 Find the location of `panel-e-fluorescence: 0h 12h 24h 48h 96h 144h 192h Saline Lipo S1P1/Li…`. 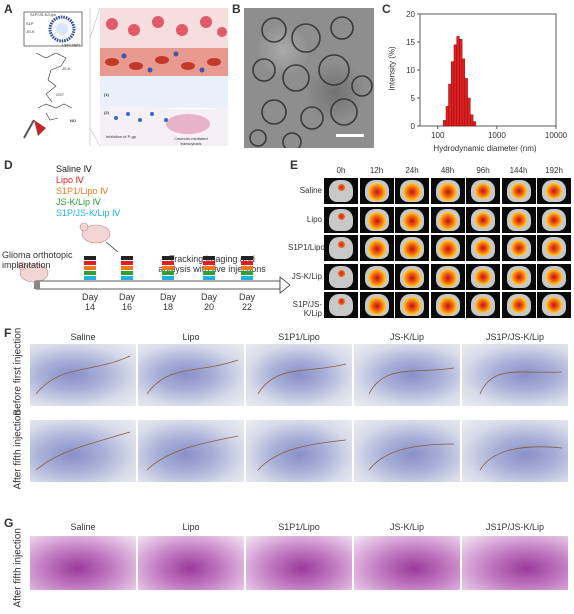

panel-e-fluorescence: 0h 12h 24h 48h 96h 144h 192h Saline Lipo S1P1/Li… is located at coordinates (431, 241).